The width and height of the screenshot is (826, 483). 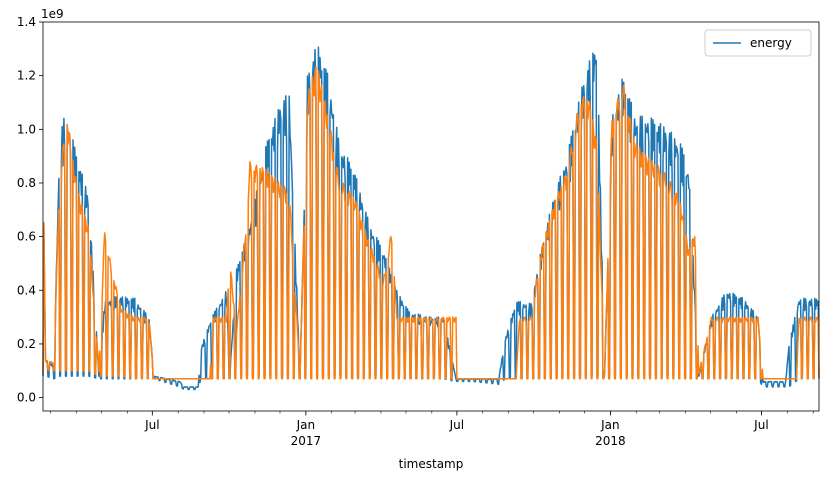 What do you see at coordinates (432, 429) in the screenshot?
I see `x-axis: Jul Jan 2017 Jul Jan 2018 Jul` at bounding box center [432, 429].